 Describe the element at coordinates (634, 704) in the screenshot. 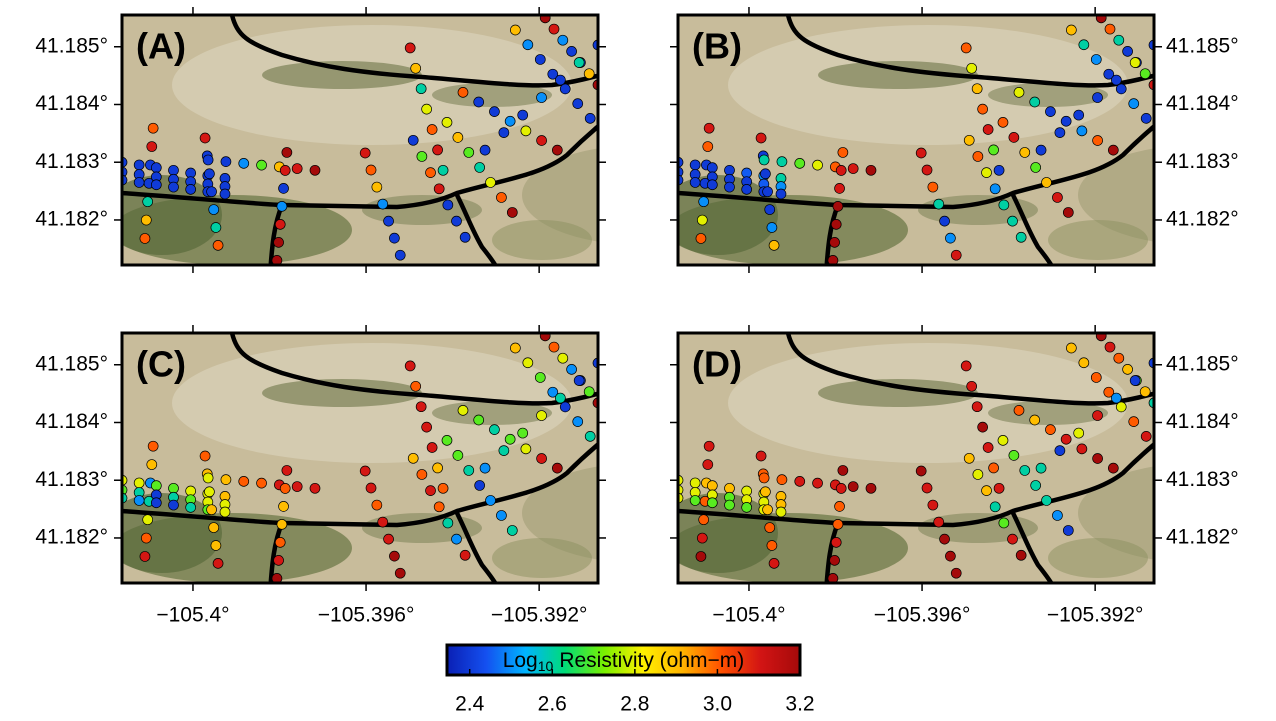

I see `colorbar-tick-label: 2.8` at that location.